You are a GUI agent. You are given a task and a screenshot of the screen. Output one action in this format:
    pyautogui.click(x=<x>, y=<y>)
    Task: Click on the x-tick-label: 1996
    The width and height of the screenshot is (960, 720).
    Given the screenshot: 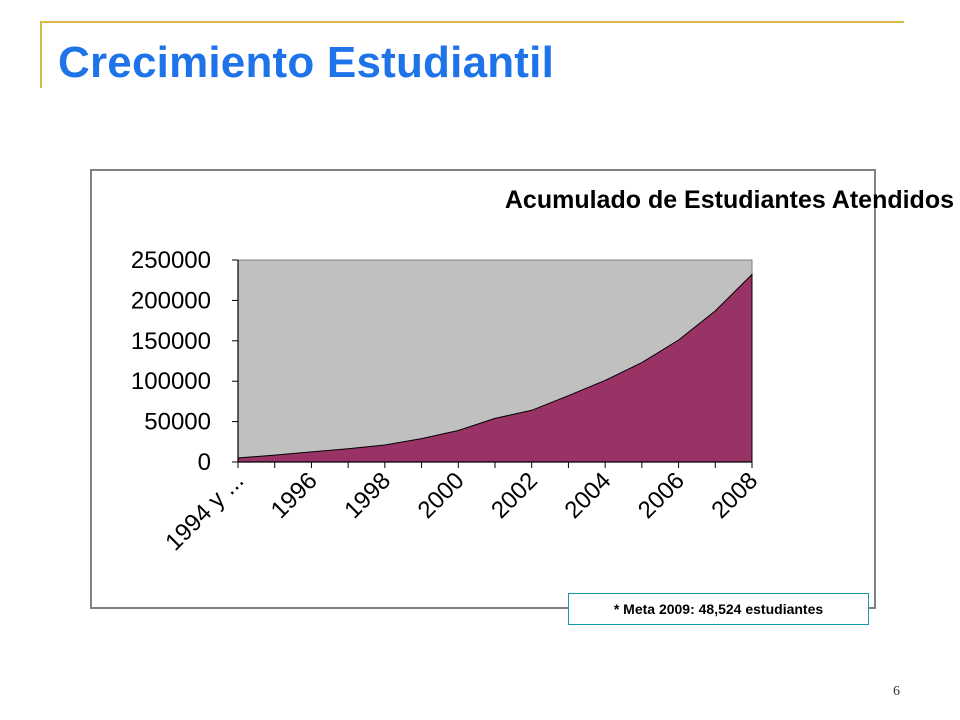 What is the action you would take?
    pyautogui.click(x=294, y=495)
    